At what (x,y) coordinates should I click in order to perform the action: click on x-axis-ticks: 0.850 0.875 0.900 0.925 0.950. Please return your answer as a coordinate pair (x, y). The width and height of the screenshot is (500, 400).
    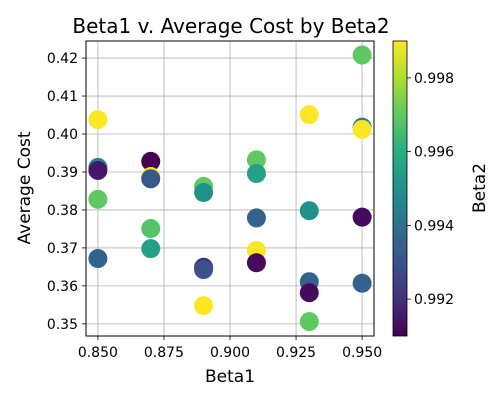
    Looking at the image, I should click on (230, 348).